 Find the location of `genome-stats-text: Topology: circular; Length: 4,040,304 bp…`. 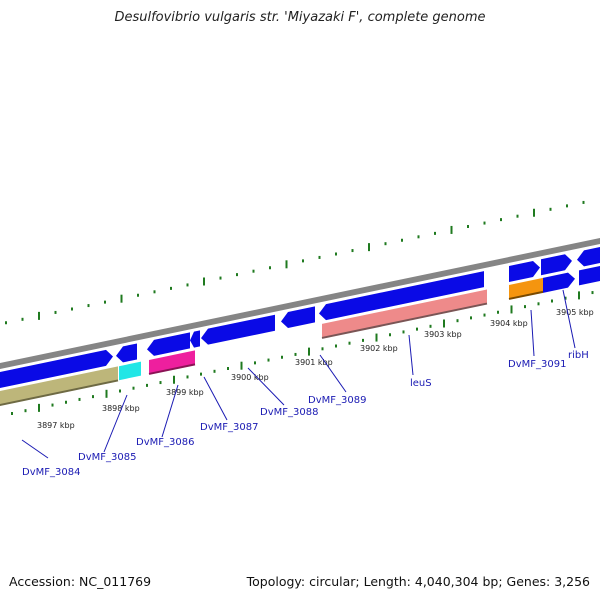

genome-stats-text: Topology: circular; Length: 4,040,304 bp… is located at coordinates (418, 581).